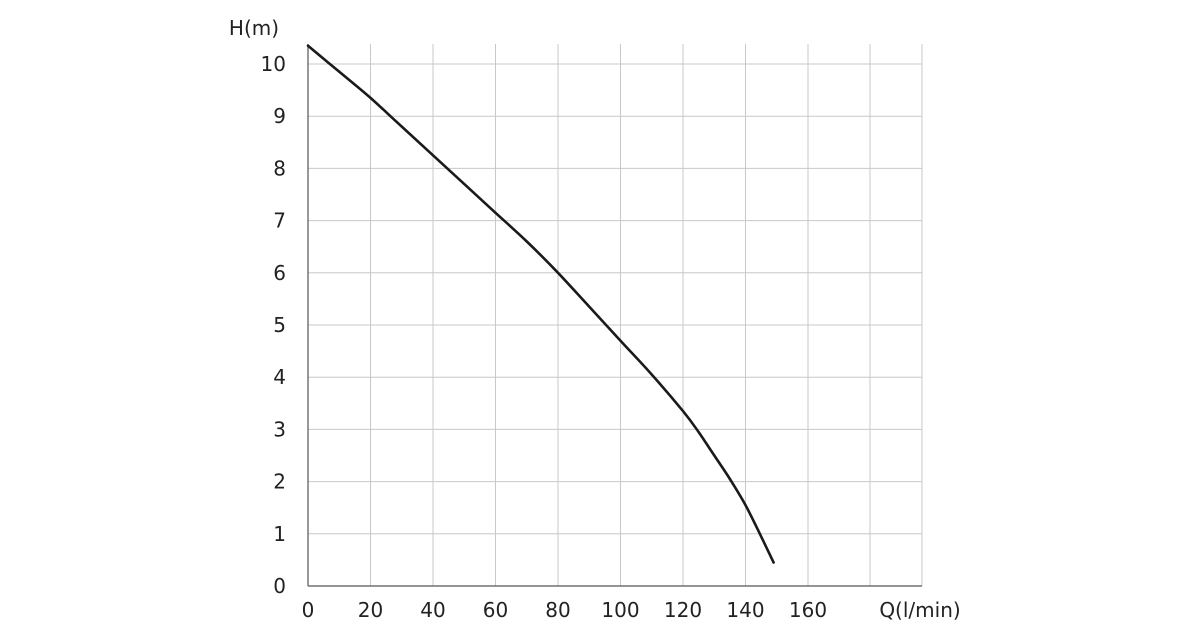 The height and width of the screenshot is (630, 1200). Describe the element at coordinates (279, 116) in the screenshot. I see `y-tick-label: 9` at that location.